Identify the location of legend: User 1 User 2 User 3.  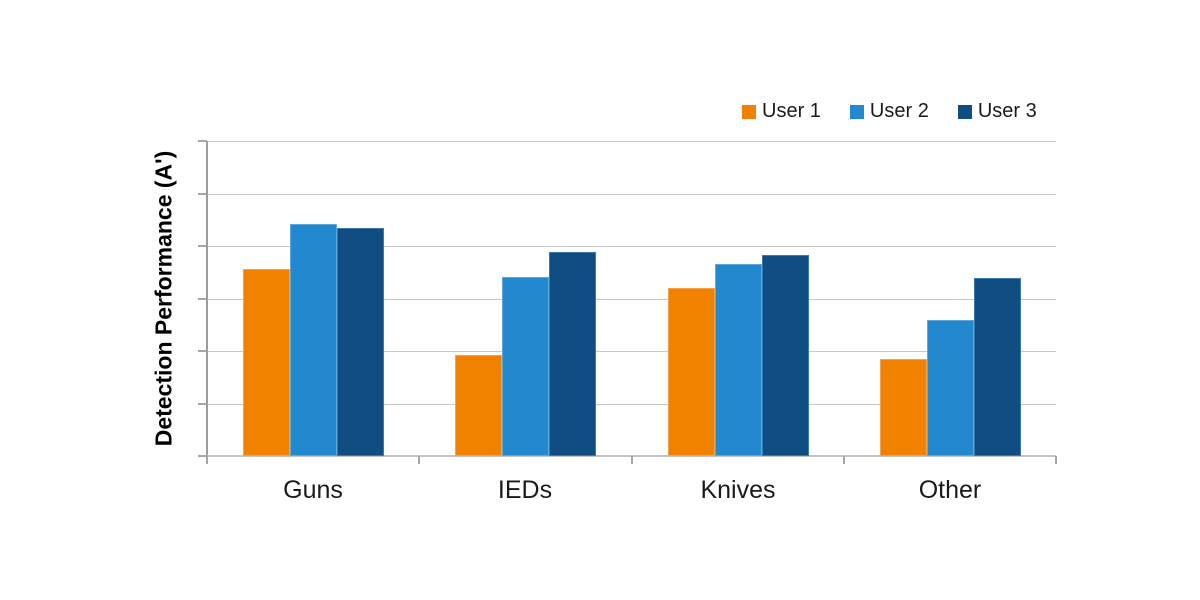
(889, 111).